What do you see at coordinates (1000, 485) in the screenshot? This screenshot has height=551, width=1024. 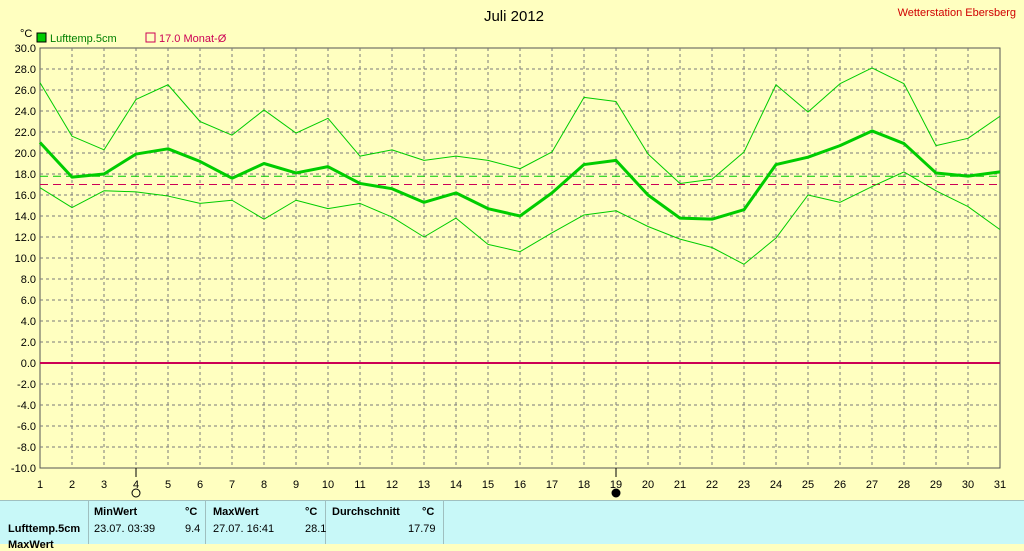 I see `x-tick-label: 31` at bounding box center [1000, 485].